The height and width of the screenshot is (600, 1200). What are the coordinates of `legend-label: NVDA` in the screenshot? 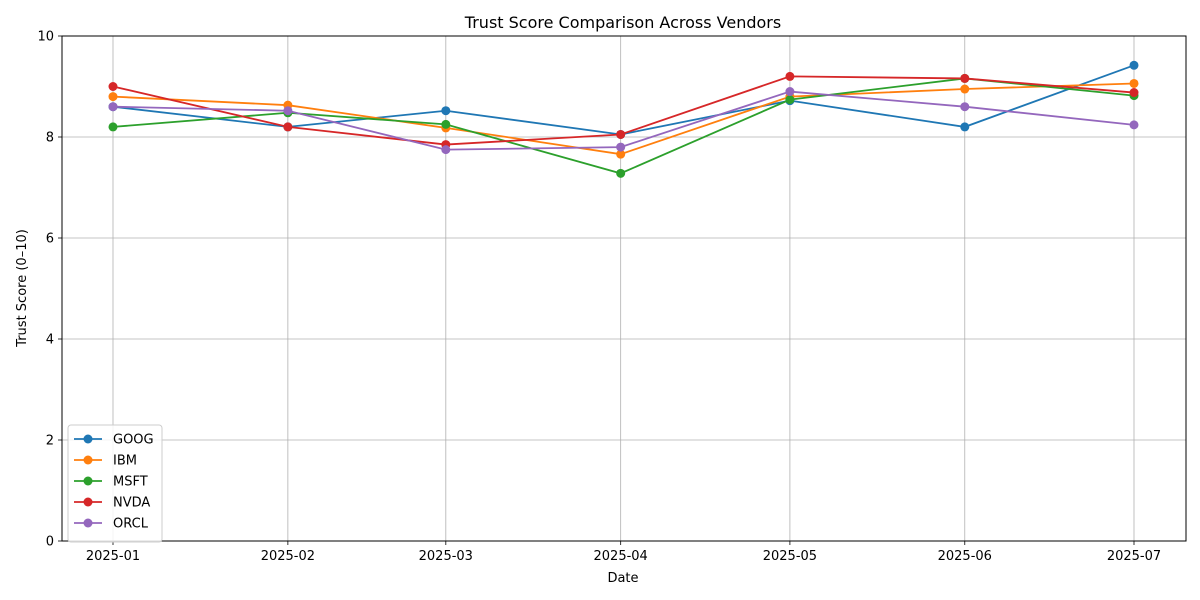 It's located at (131, 503).